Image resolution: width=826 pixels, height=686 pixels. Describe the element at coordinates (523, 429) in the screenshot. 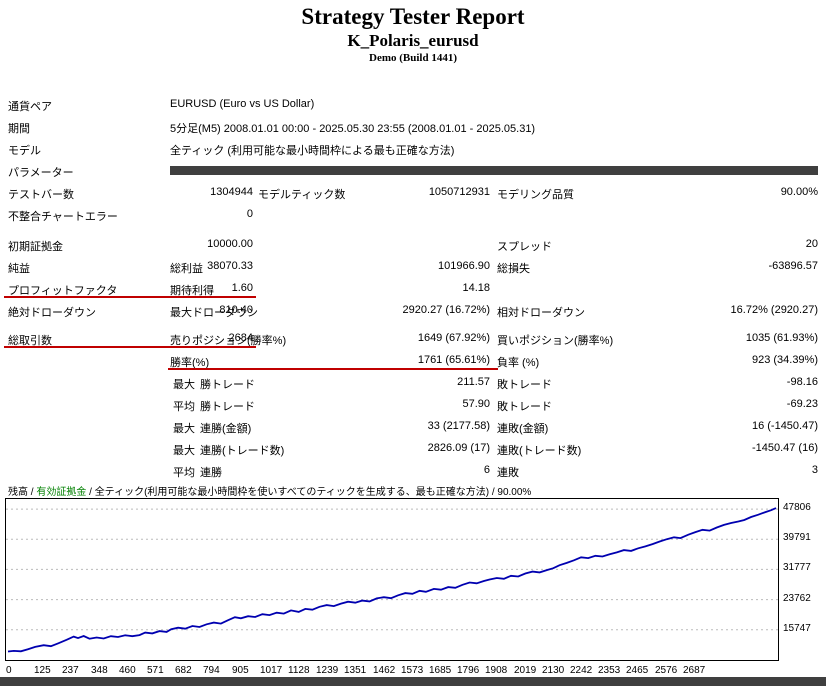

I see `max-consec-money-loss-label: 連敗(金額)` at that location.